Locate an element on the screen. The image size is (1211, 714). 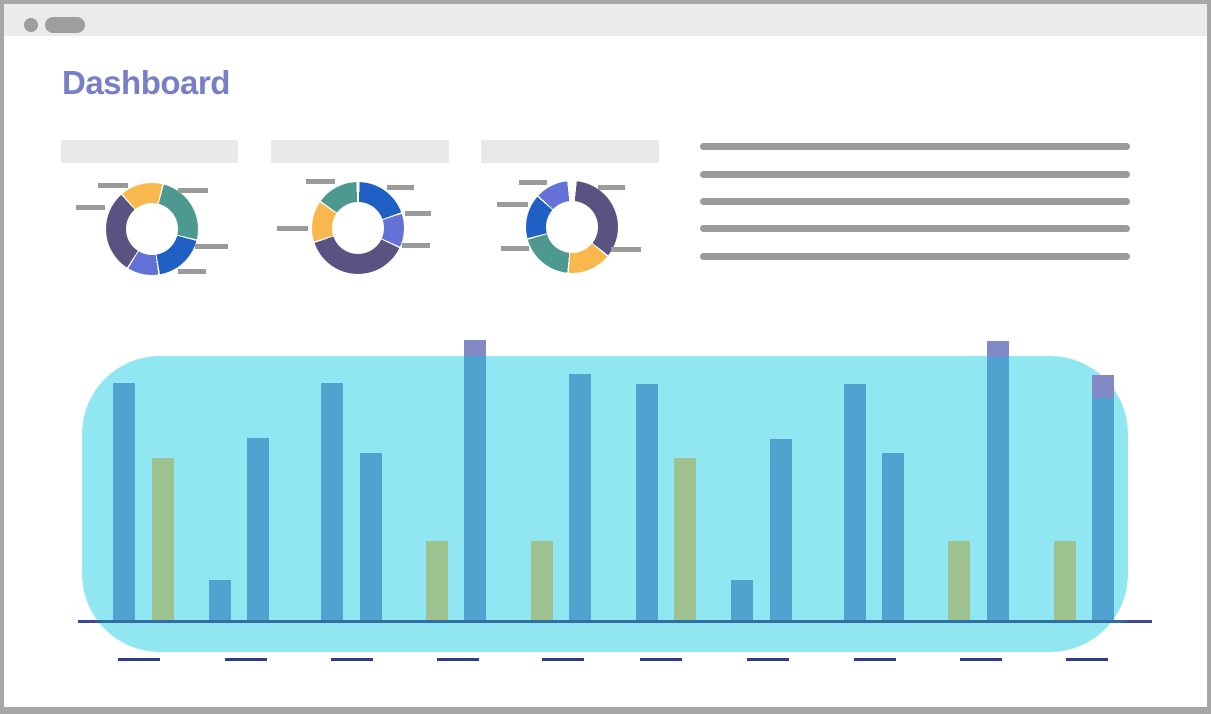
window-titlebar is located at coordinates (605, 20).